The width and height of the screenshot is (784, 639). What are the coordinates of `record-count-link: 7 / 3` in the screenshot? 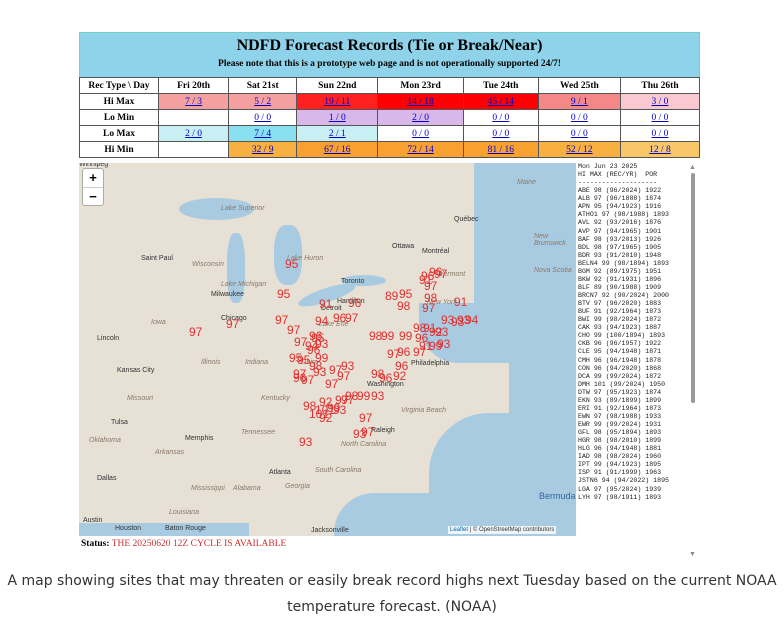 It's located at (194, 101).